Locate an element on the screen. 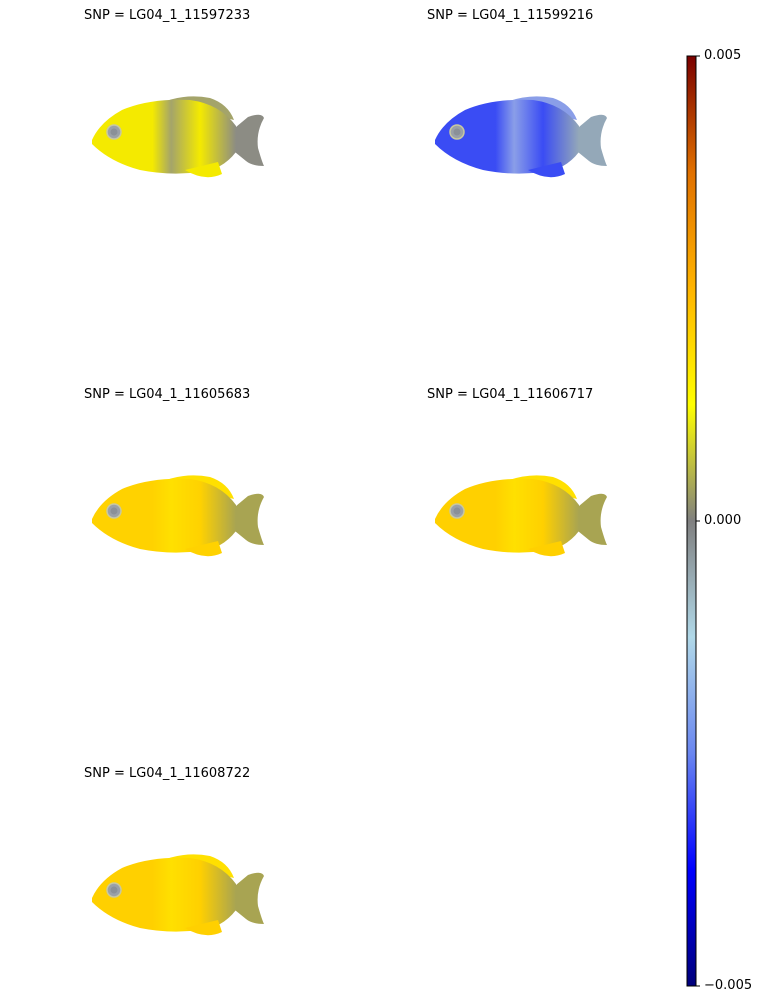  panel-title: SNP = LG04_1_11597233 is located at coordinates (167, 15).